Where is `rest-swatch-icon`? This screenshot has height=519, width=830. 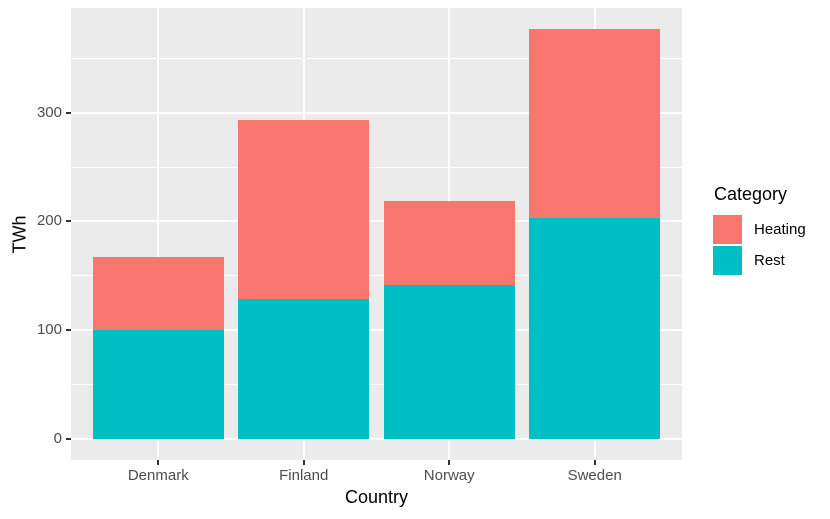 rest-swatch-icon is located at coordinates (727, 260).